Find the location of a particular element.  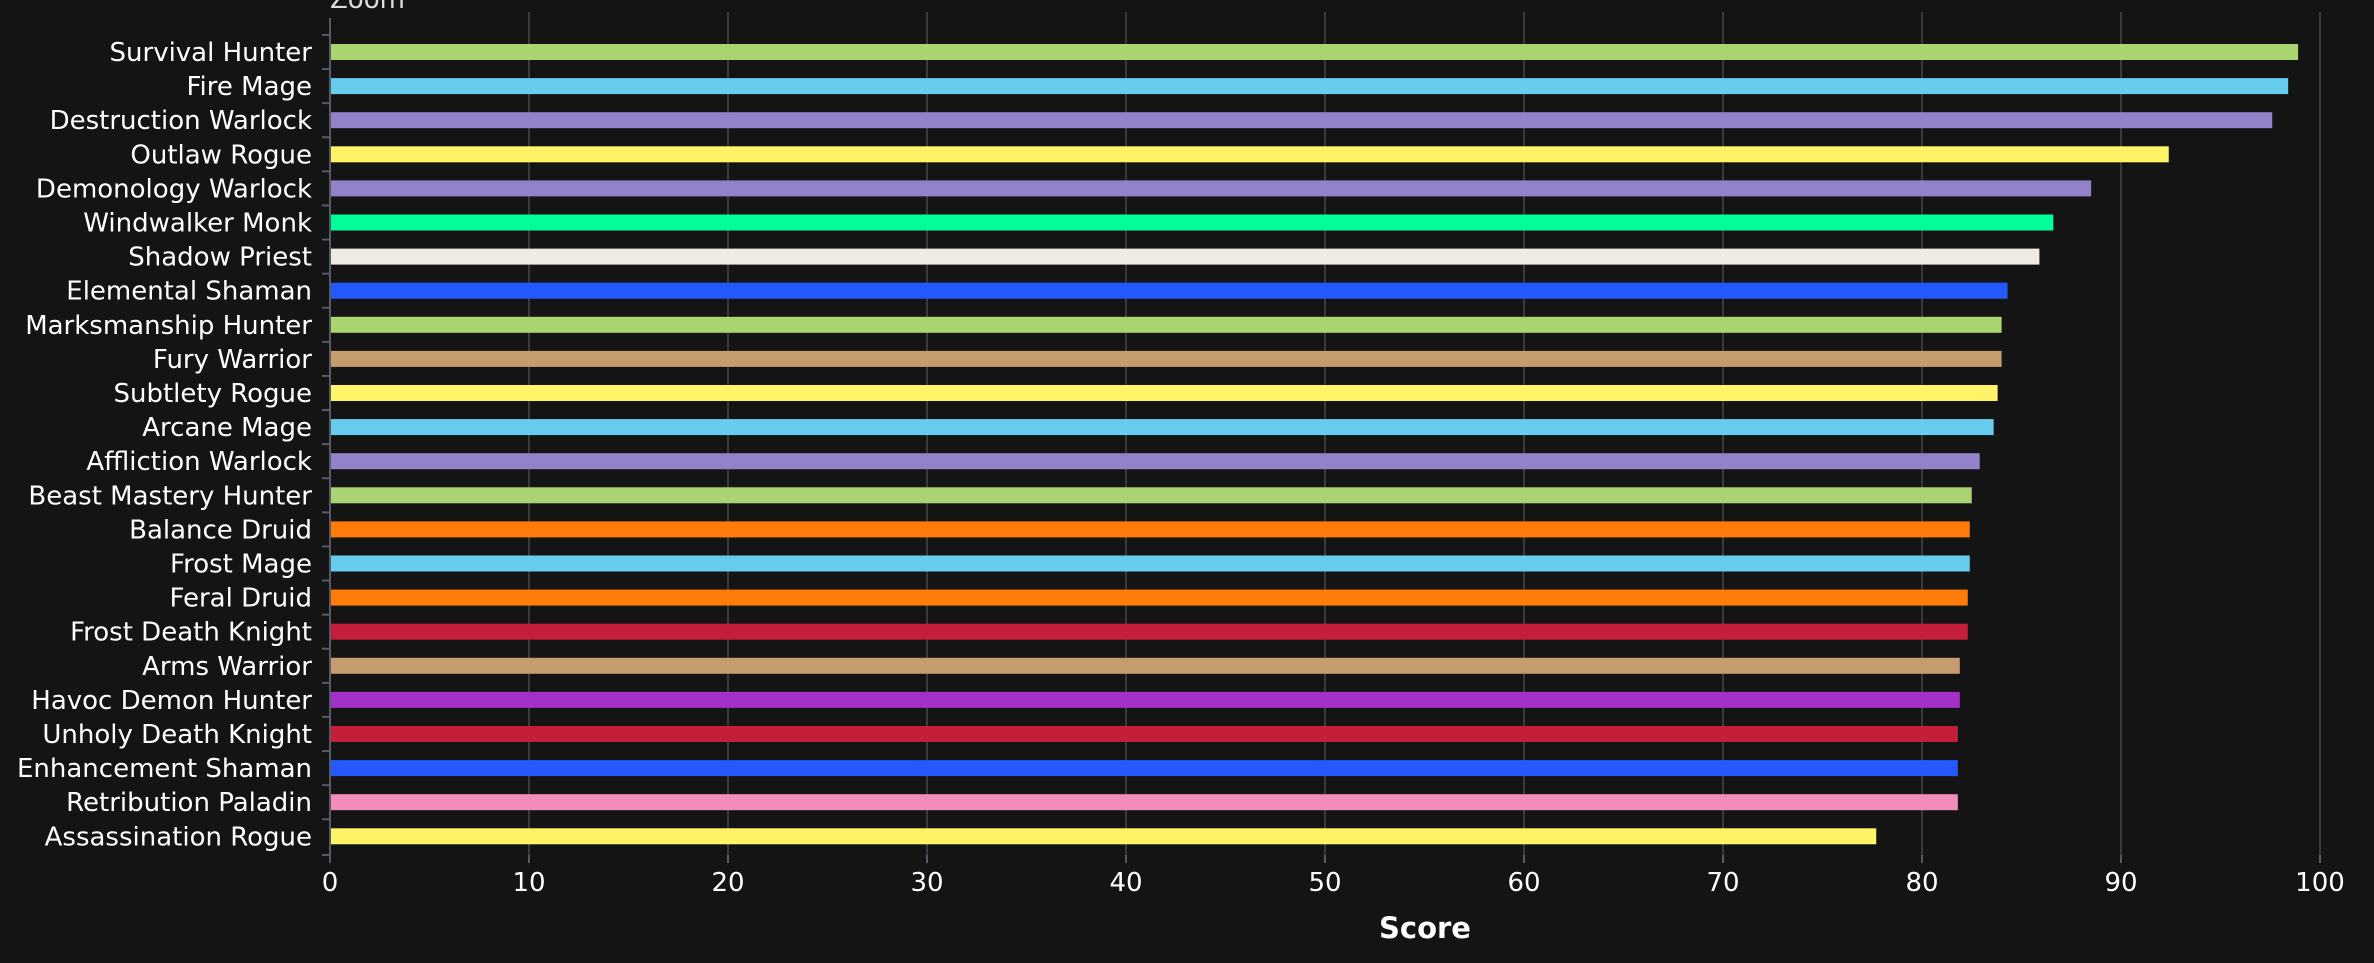

category-label: Retribution Paladin is located at coordinates (189, 803).